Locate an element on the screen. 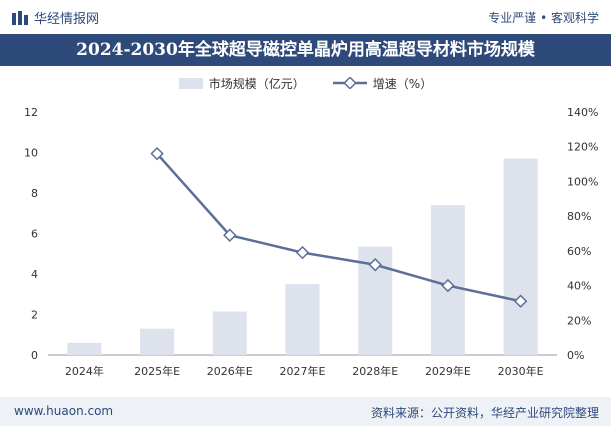 The width and height of the screenshot is (611, 426). y-right-tick-label: 80% is located at coordinates (579, 216).